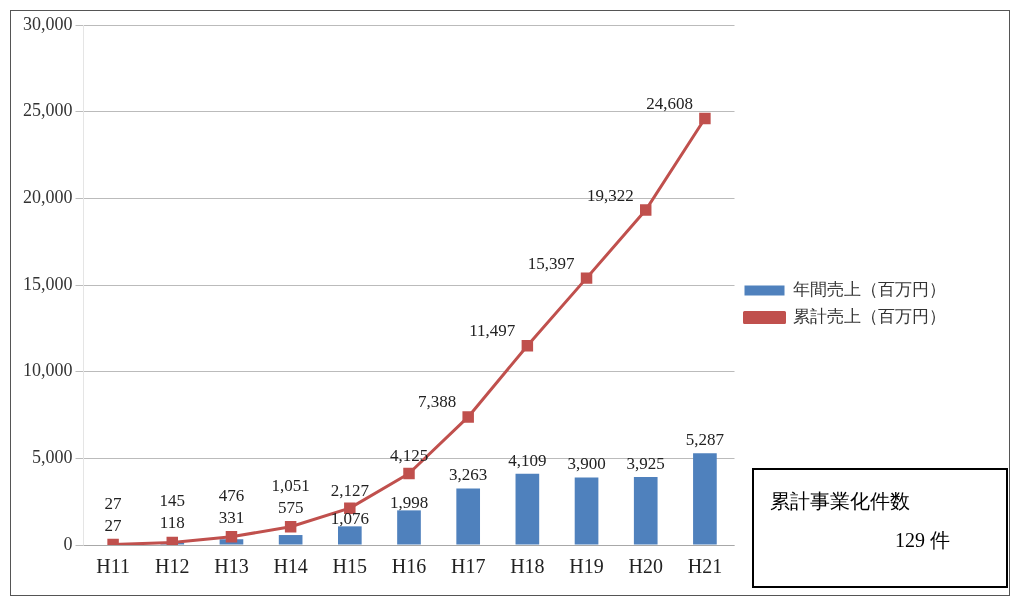  I want to click on y-tick-label: 15,000, so click(48, 283).